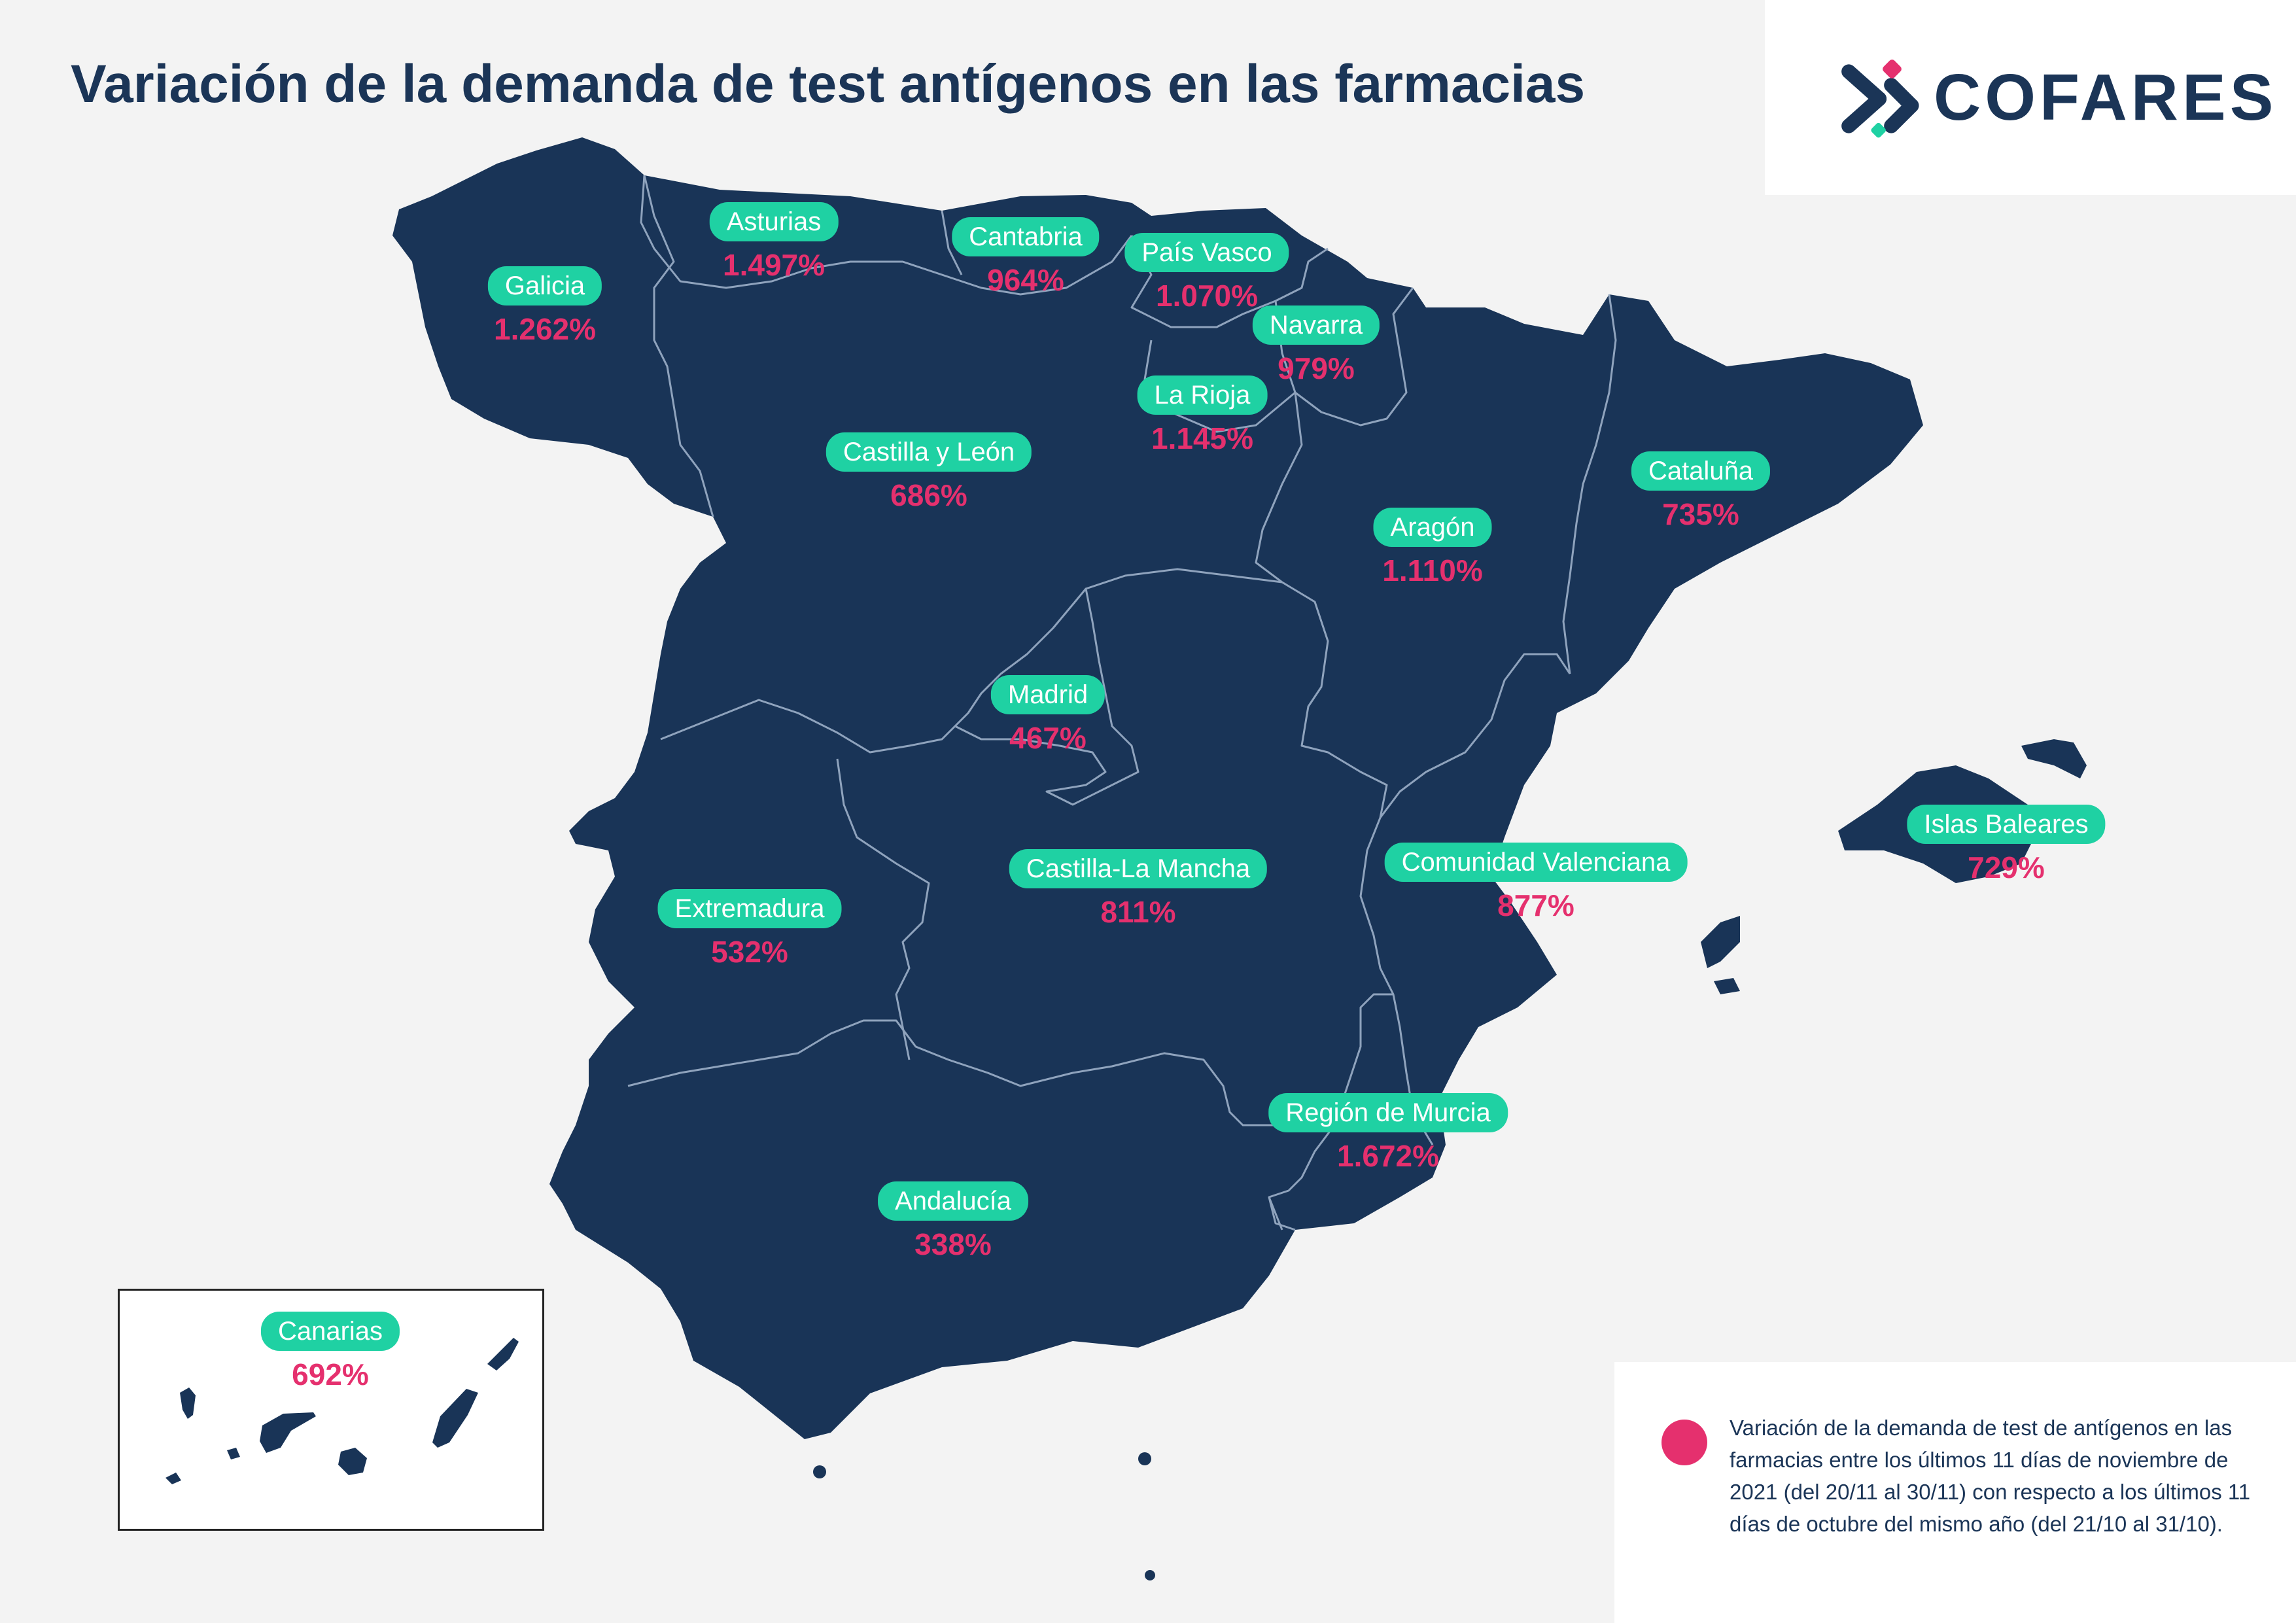  Describe the element at coordinates (342, 1411) in the screenshot. I see `canarias-islands` at that location.